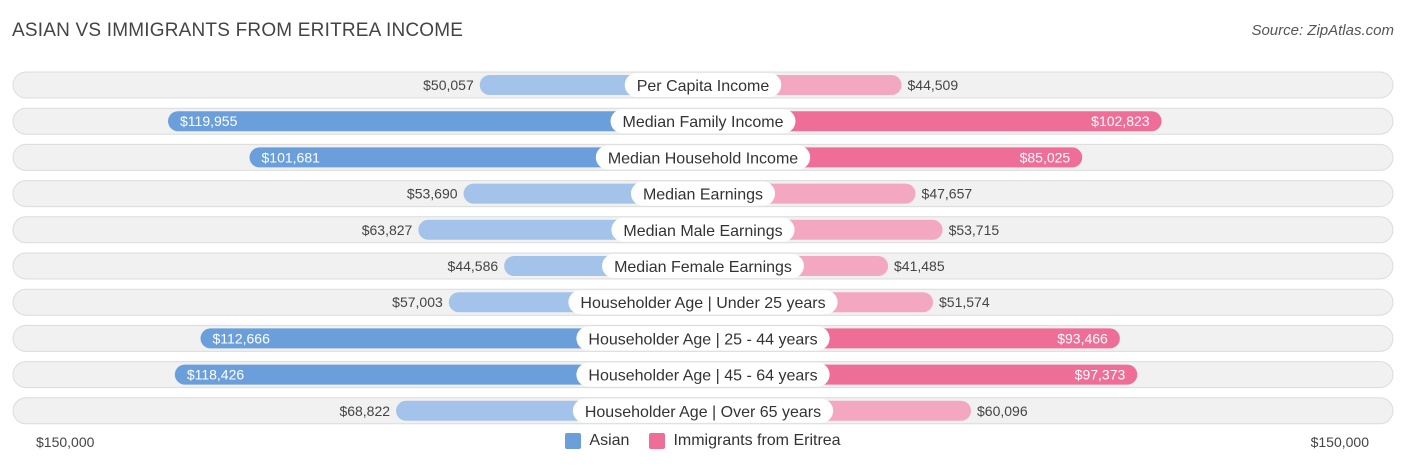  I want to click on value-label-asian: $101,681, so click(291, 157).